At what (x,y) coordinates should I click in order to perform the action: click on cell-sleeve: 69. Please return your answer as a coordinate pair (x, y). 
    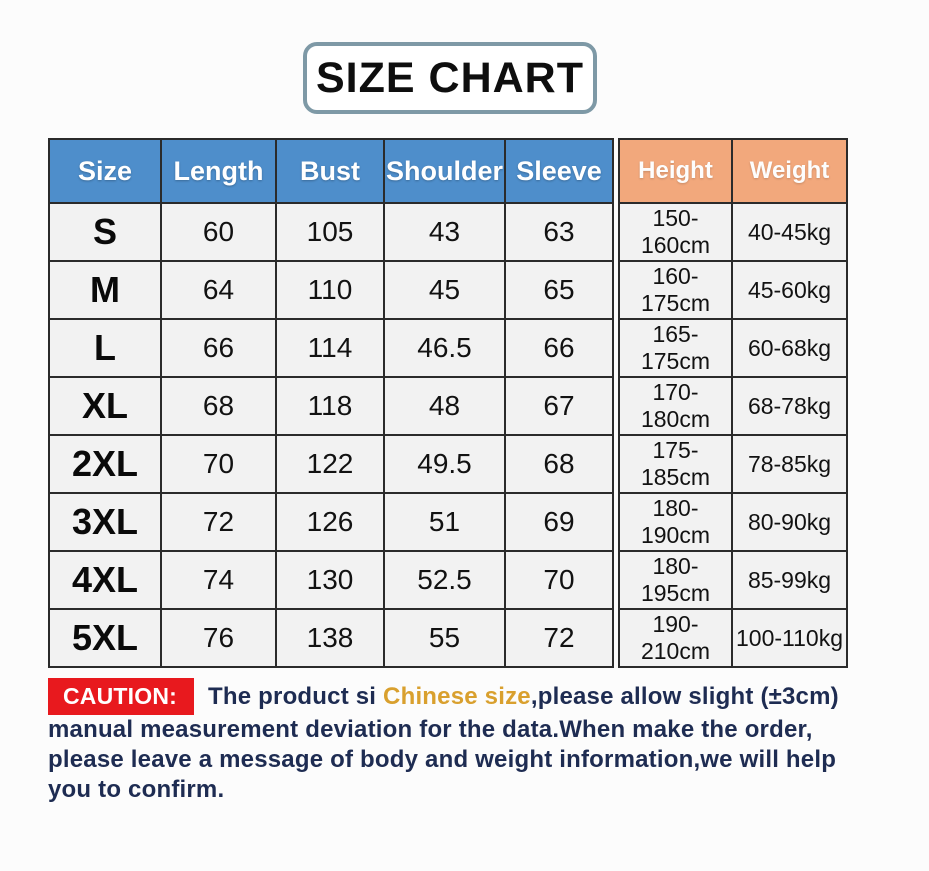
    Looking at the image, I should click on (559, 522).